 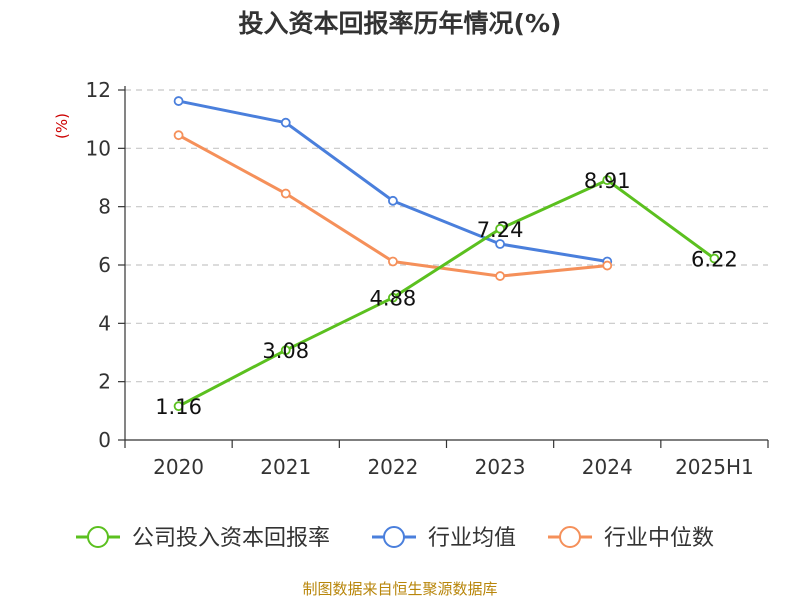 What do you see at coordinates (178, 467) in the screenshot?
I see `x-tick-label: 2020` at bounding box center [178, 467].